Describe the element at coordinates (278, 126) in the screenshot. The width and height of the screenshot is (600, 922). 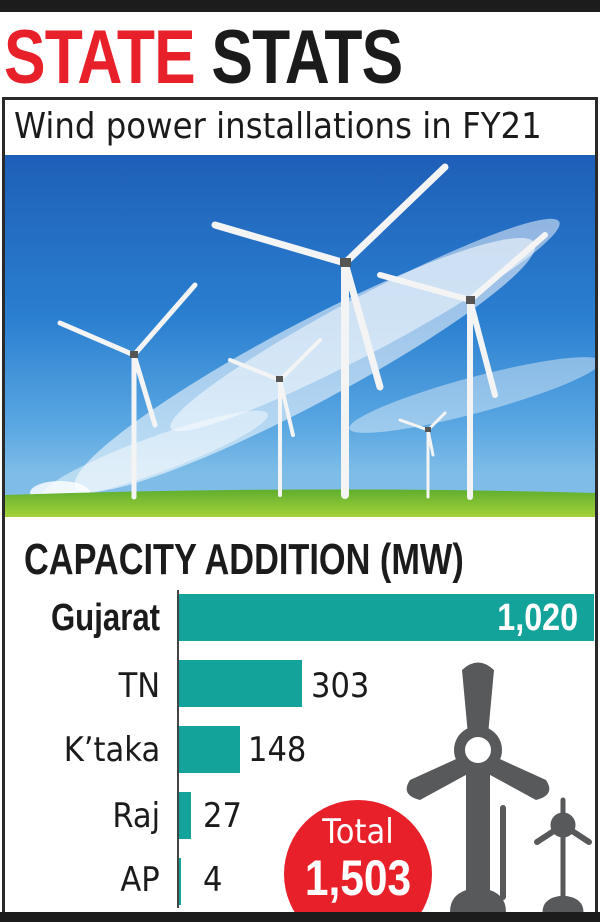
I see `subtitle: Wind power installations in FY21` at that location.